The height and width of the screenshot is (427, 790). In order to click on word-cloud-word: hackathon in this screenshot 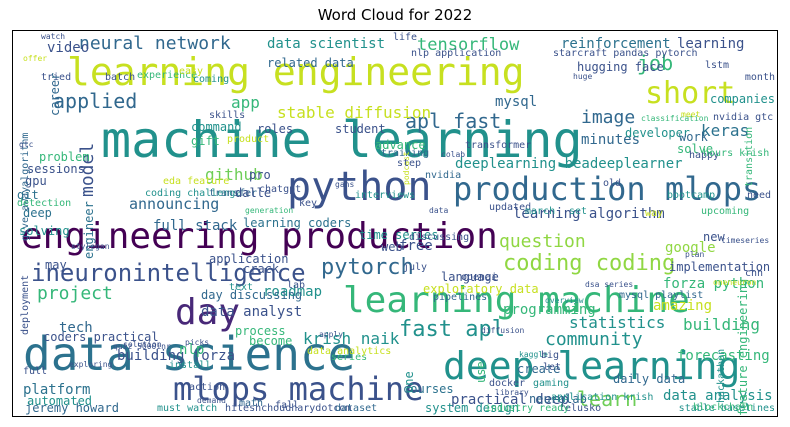, I will do `click(721, 376)`.